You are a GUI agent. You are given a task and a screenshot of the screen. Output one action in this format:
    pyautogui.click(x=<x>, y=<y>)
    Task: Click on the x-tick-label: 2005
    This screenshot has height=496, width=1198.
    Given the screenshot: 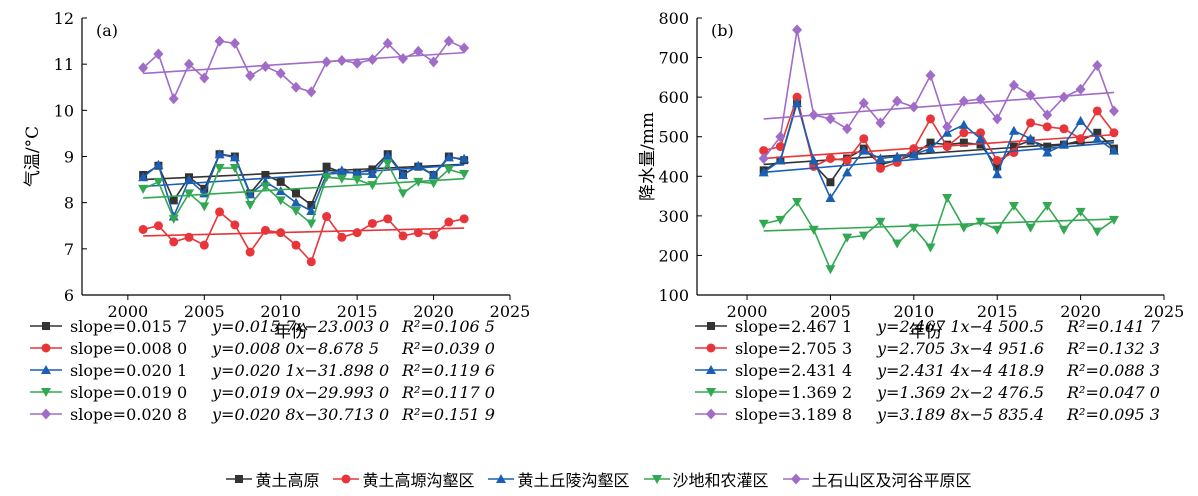 What is the action you would take?
    pyautogui.click(x=204, y=311)
    